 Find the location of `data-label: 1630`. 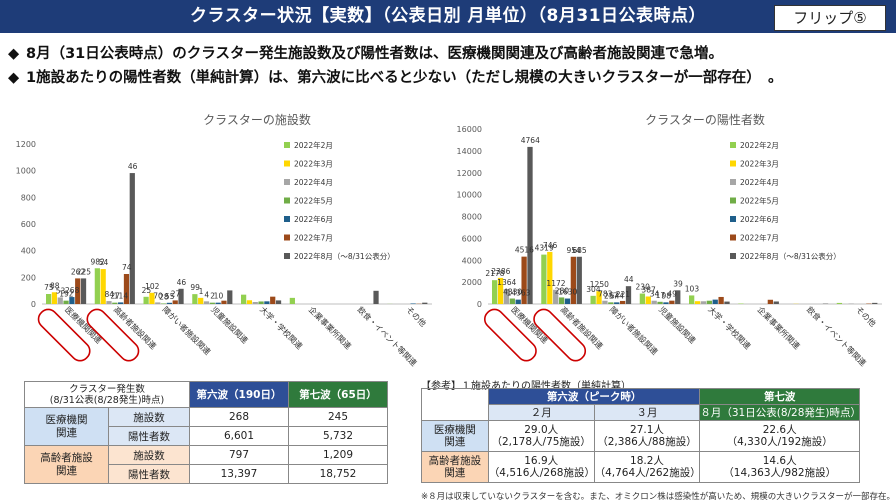

data-label: 1630 is located at coordinates (567, 292).